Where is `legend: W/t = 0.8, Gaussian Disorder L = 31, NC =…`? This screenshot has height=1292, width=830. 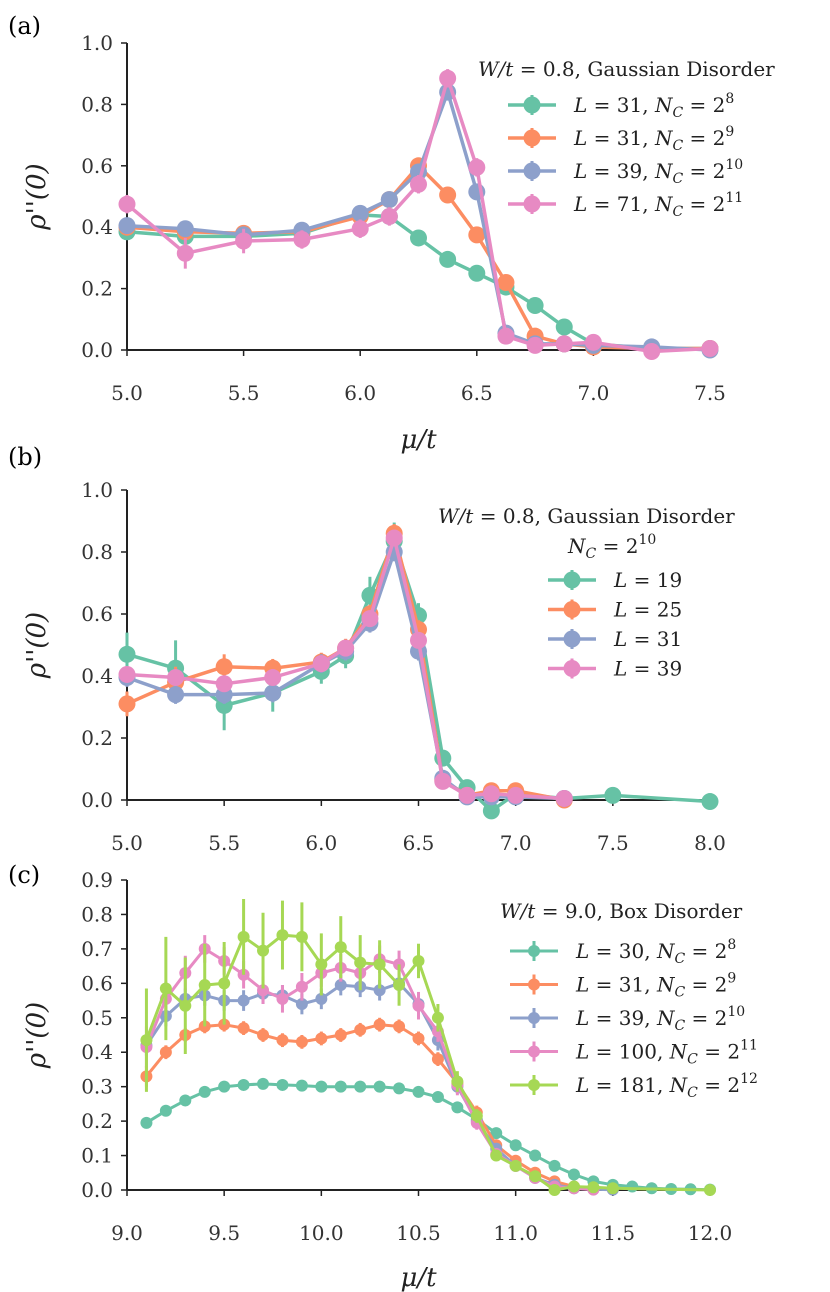
legend: W/t = 0.8, Gaussian Disorder L = 31, NC =… is located at coordinates (626, 138).